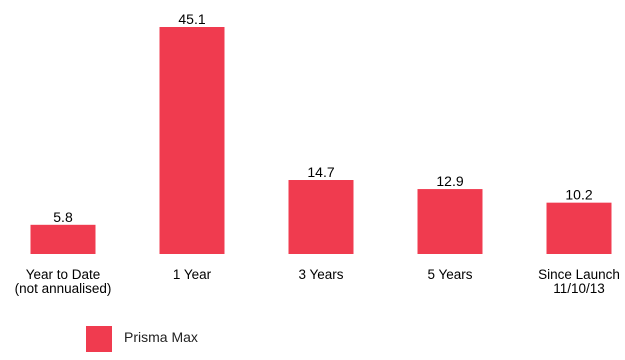 The width and height of the screenshot is (625, 360). I want to click on category-label-4-line-0: Since Launch, so click(579, 274).